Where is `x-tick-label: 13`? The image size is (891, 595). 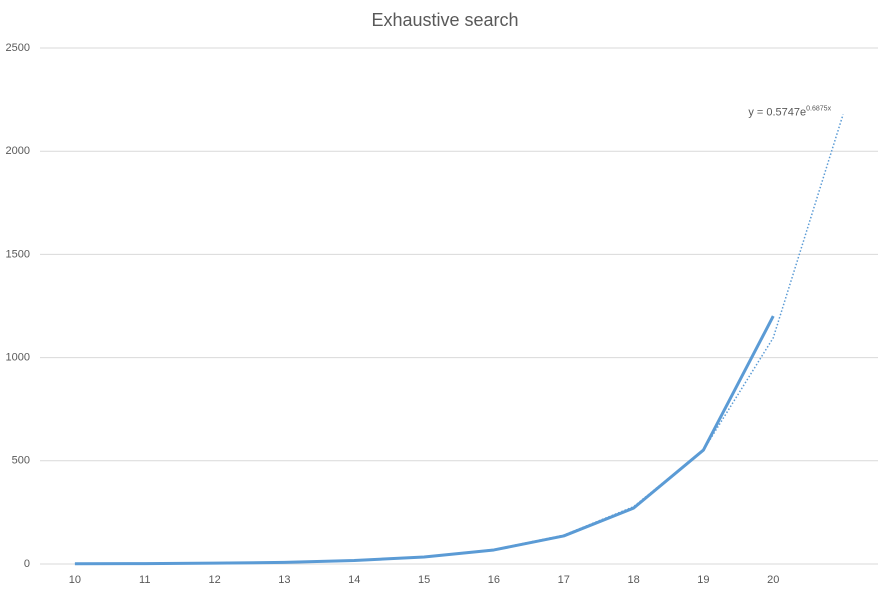
x-tick-label: 13 is located at coordinates (284, 580).